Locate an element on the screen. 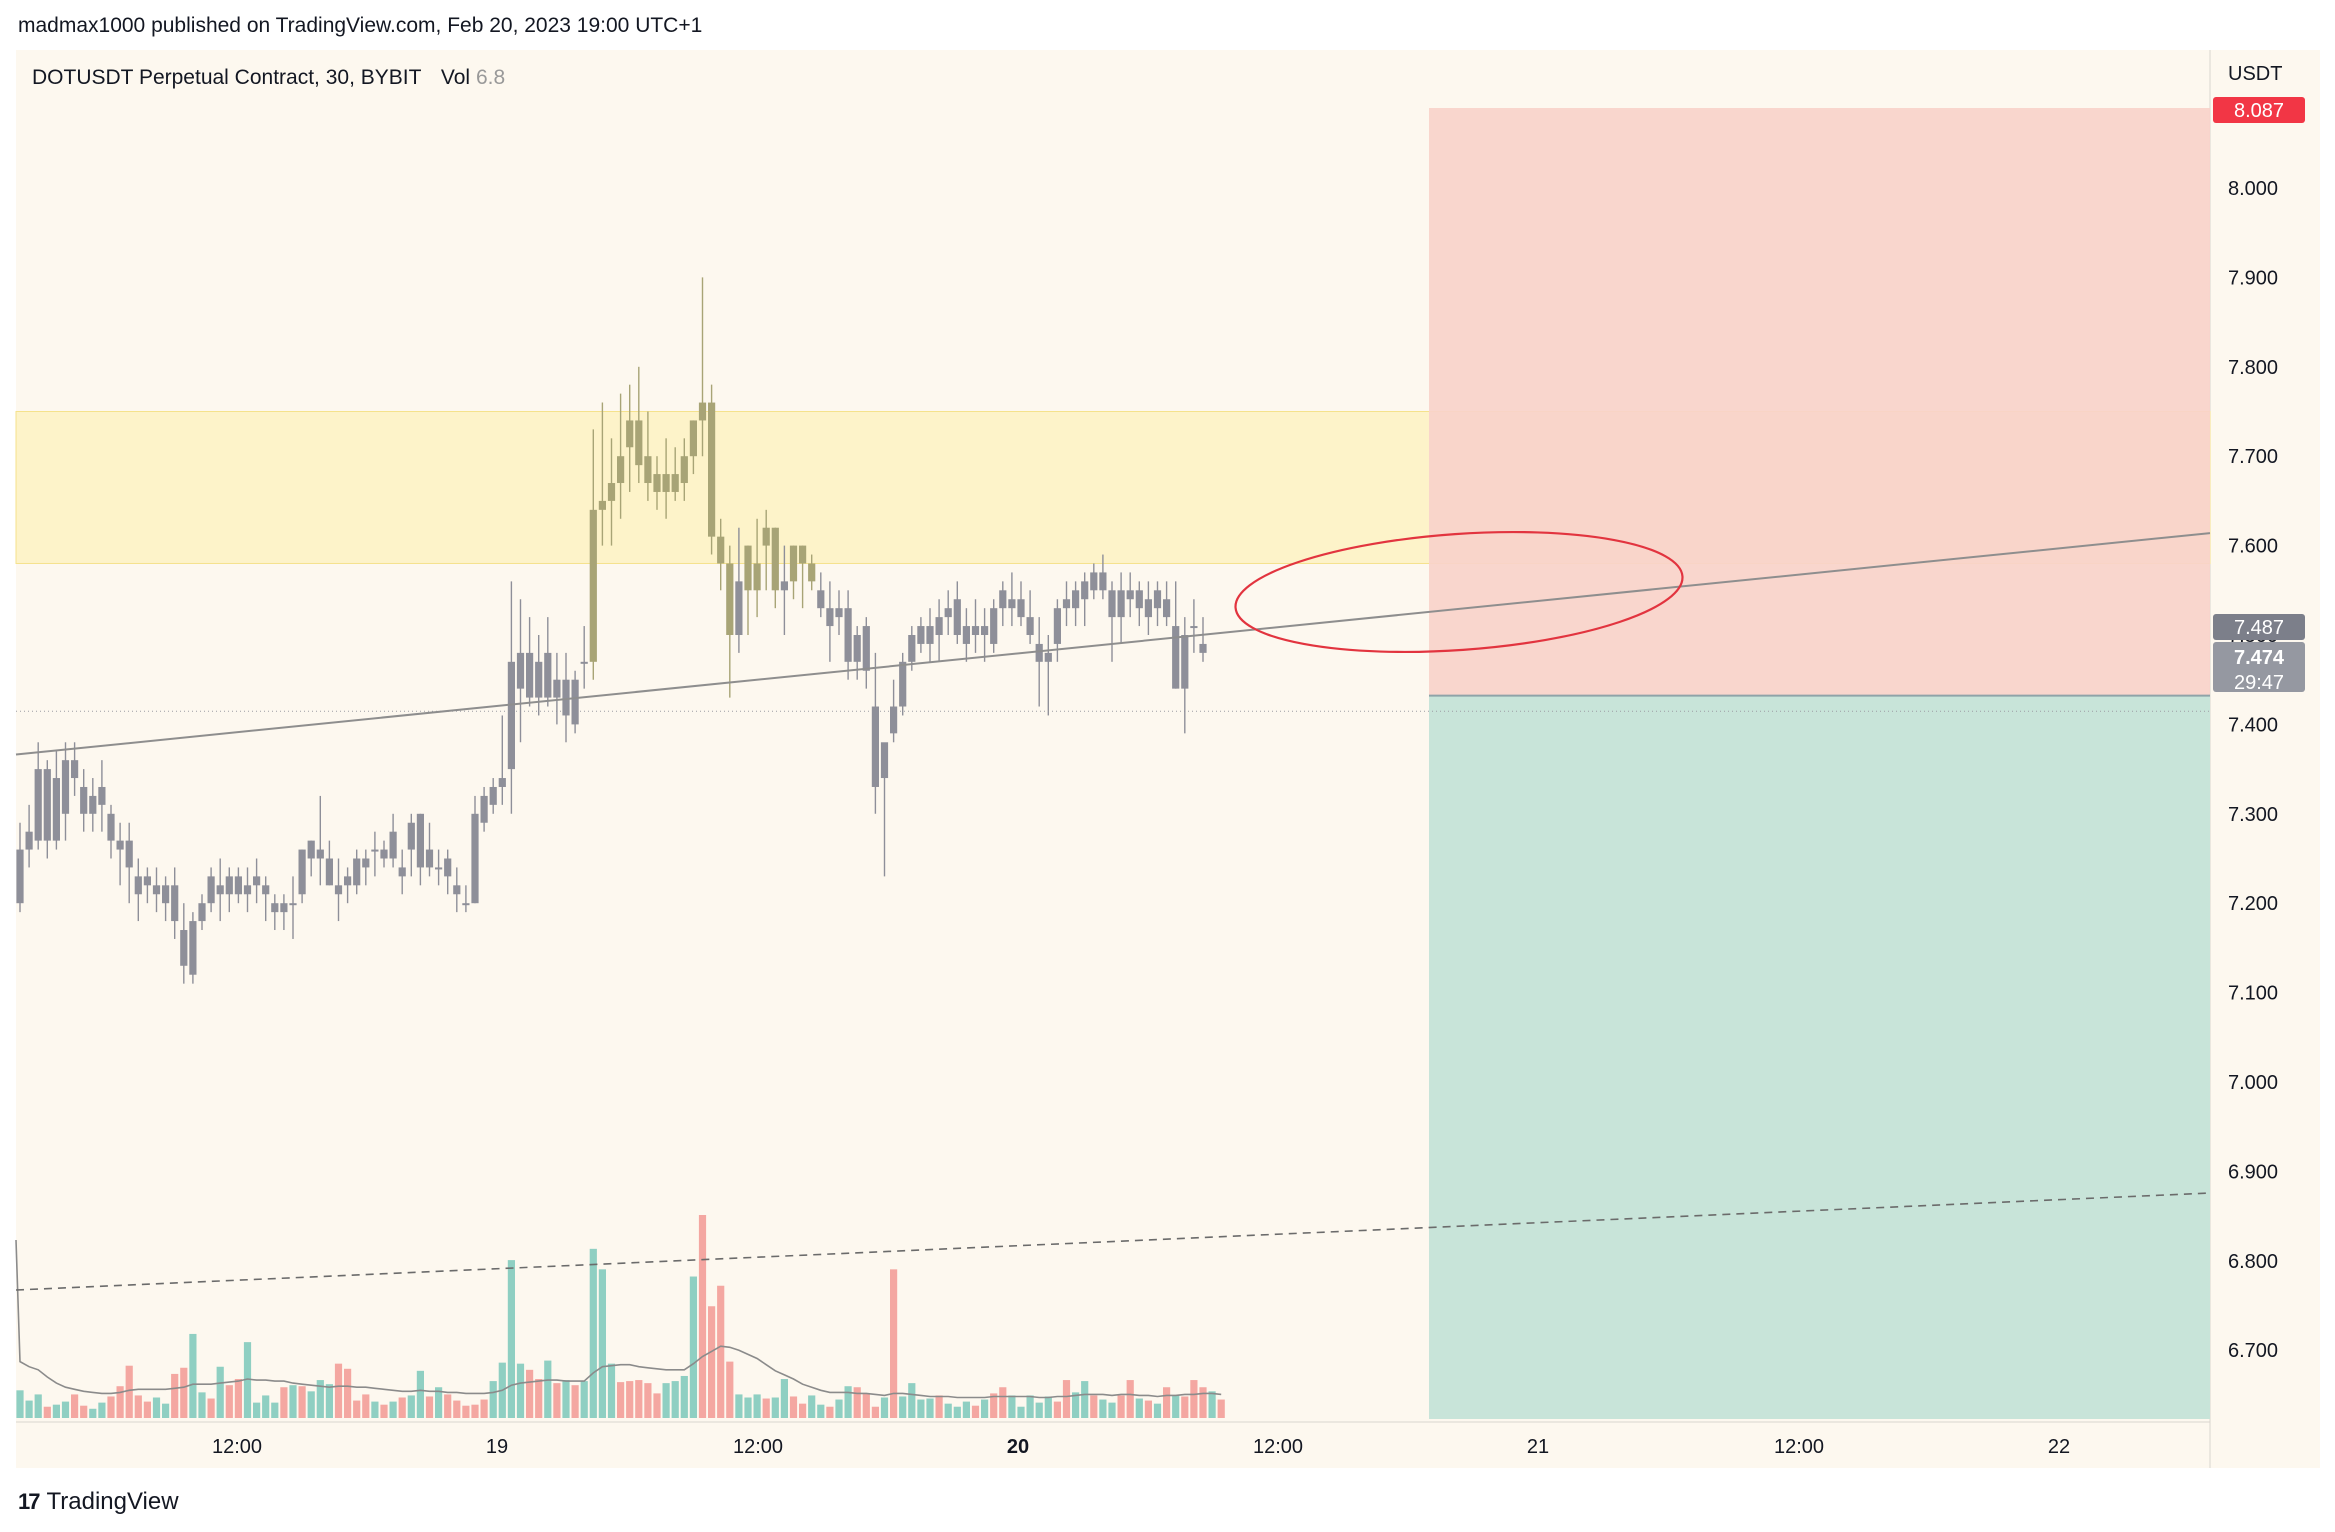  time-tick-label: 12:00 is located at coordinates (758, 1447).